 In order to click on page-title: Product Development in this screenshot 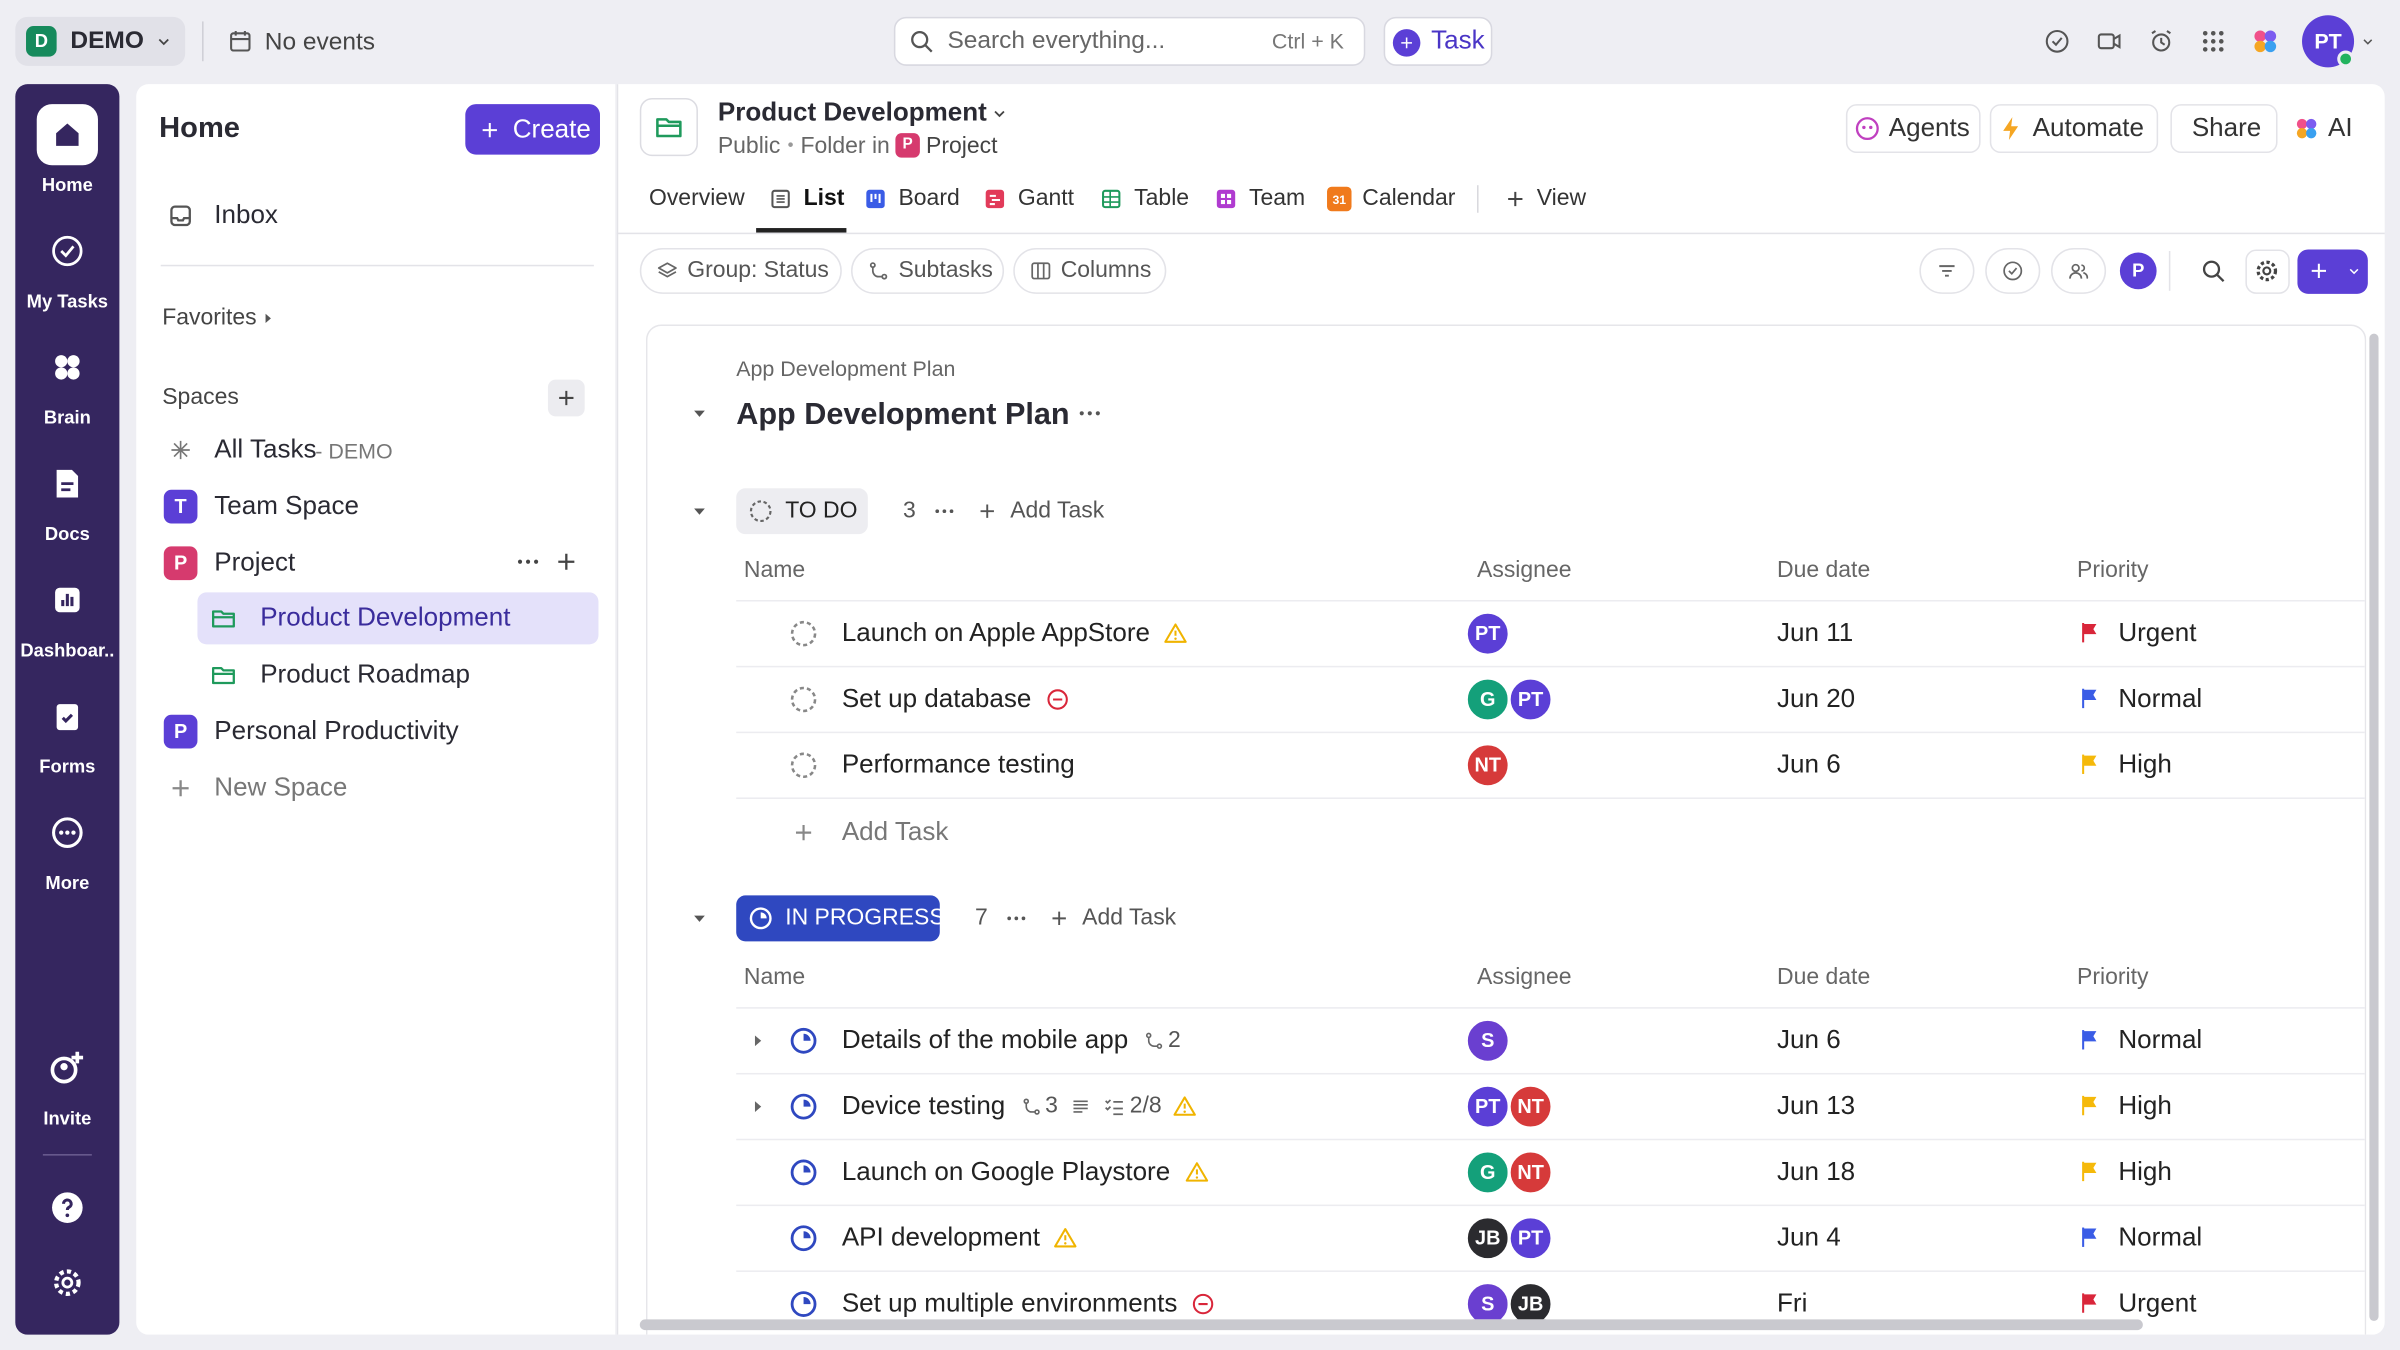, I will do `click(852, 112)`.